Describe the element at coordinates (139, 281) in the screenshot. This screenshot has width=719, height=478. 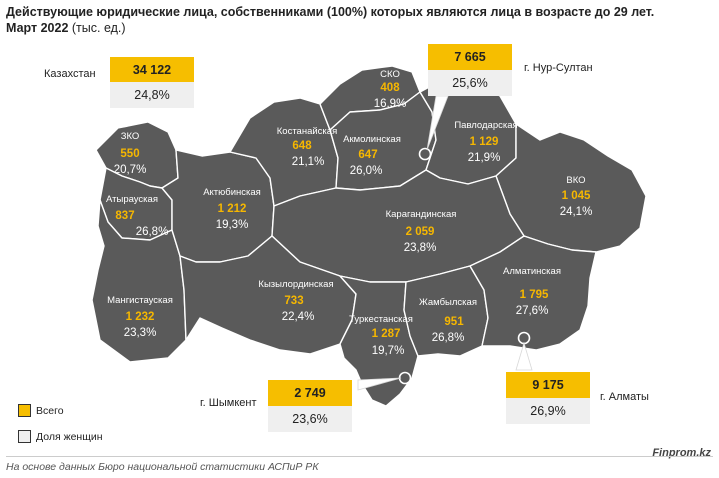
I see `region-mangystau` at that location.